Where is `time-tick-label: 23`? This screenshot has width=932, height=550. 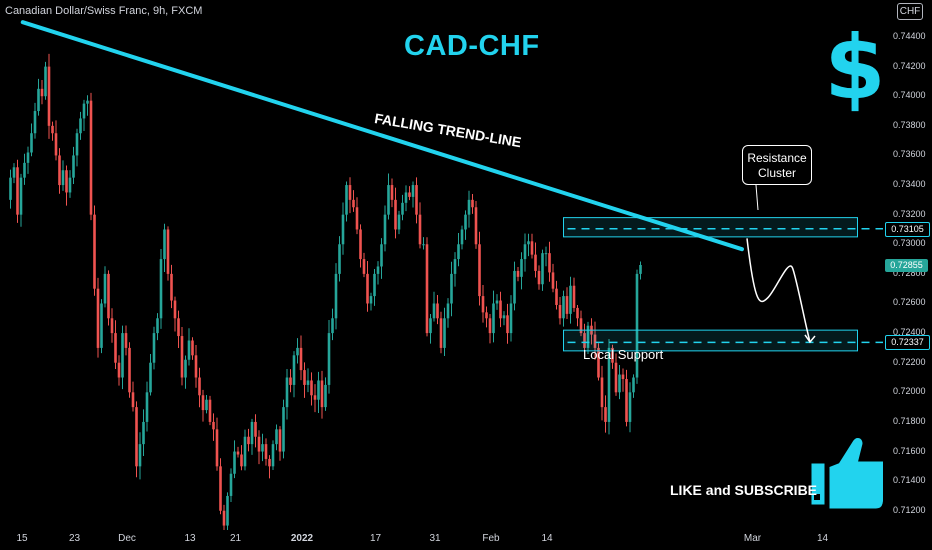 time-tick-label: 23 is located at coordinates (74, 538).